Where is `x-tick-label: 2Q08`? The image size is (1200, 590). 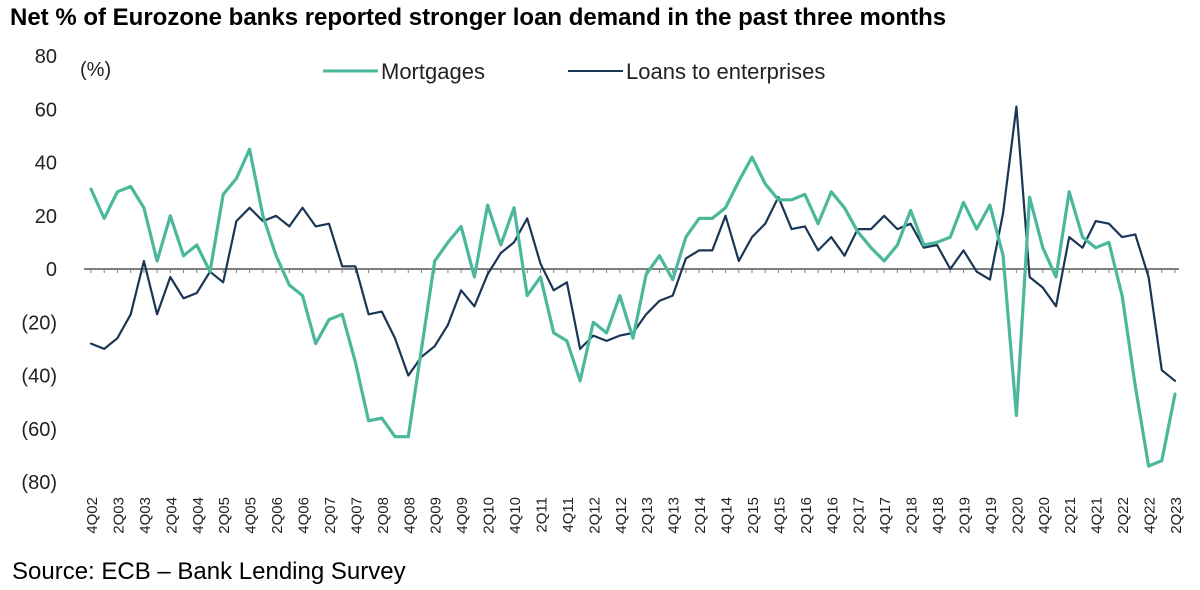 x-tick-label: 2Q08 is located at coordinates (383, 515).